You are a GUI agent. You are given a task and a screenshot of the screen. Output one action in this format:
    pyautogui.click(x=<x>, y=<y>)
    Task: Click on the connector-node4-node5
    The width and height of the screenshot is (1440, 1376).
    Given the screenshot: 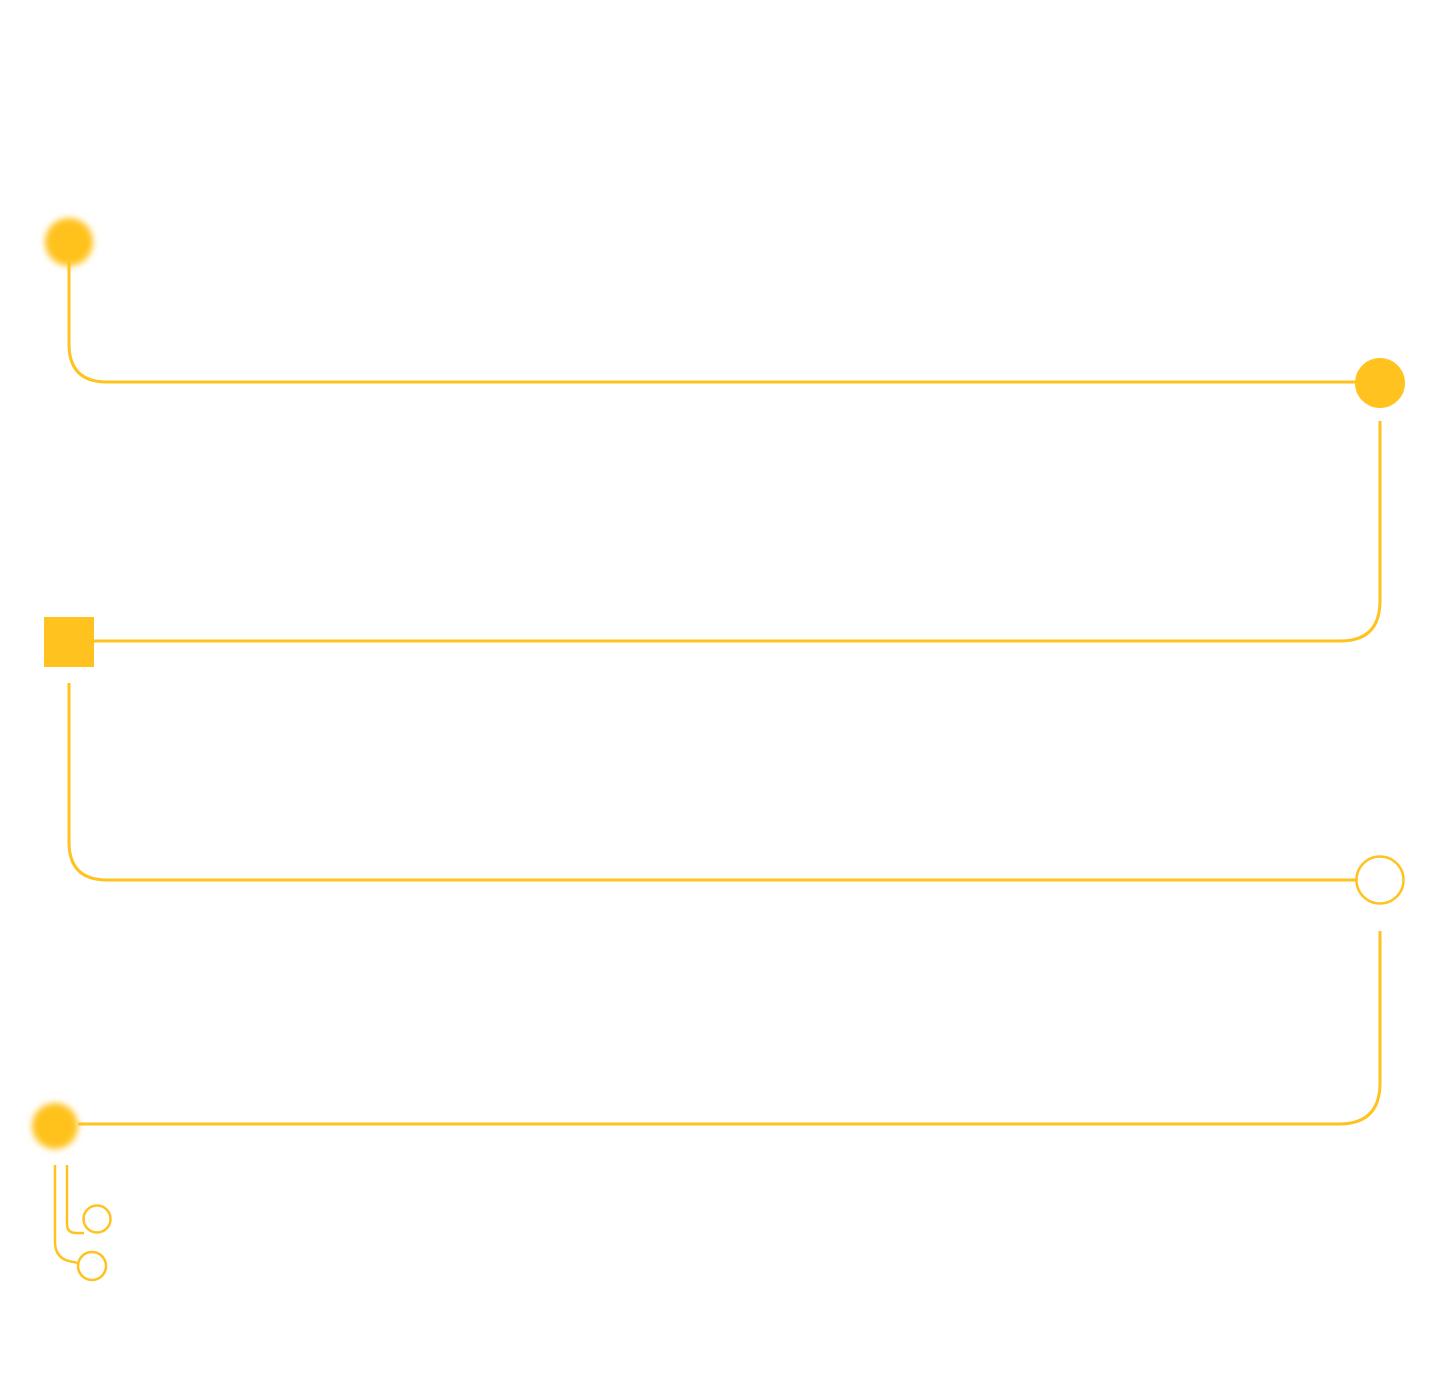 What is the action you would take?
    pyautogui.click(x=730, y=1028)
    